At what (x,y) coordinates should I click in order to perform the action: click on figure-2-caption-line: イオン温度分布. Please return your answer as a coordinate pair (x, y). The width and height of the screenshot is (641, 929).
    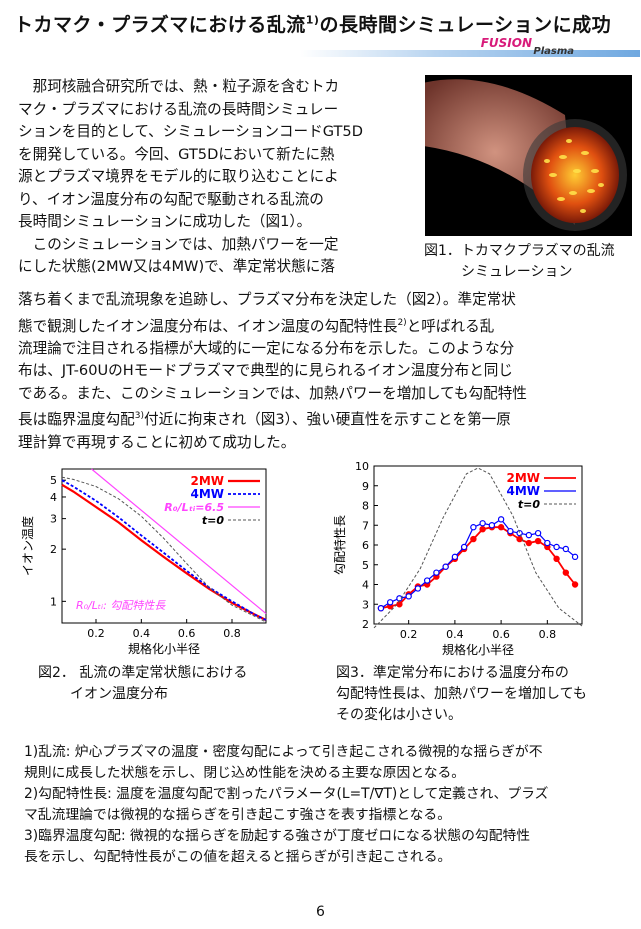
    Looking at the image, I should click on (119, 694).